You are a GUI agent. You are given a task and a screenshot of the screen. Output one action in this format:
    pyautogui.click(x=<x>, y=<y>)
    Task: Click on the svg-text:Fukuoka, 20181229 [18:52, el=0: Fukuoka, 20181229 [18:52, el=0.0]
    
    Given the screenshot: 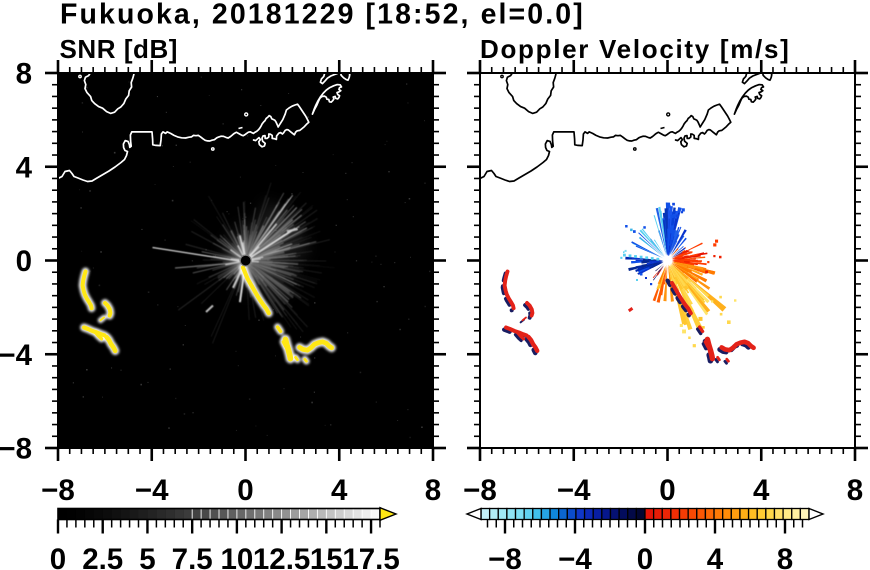 What is the action you would take?
    pyautogui.click(x=322, y=15)
    